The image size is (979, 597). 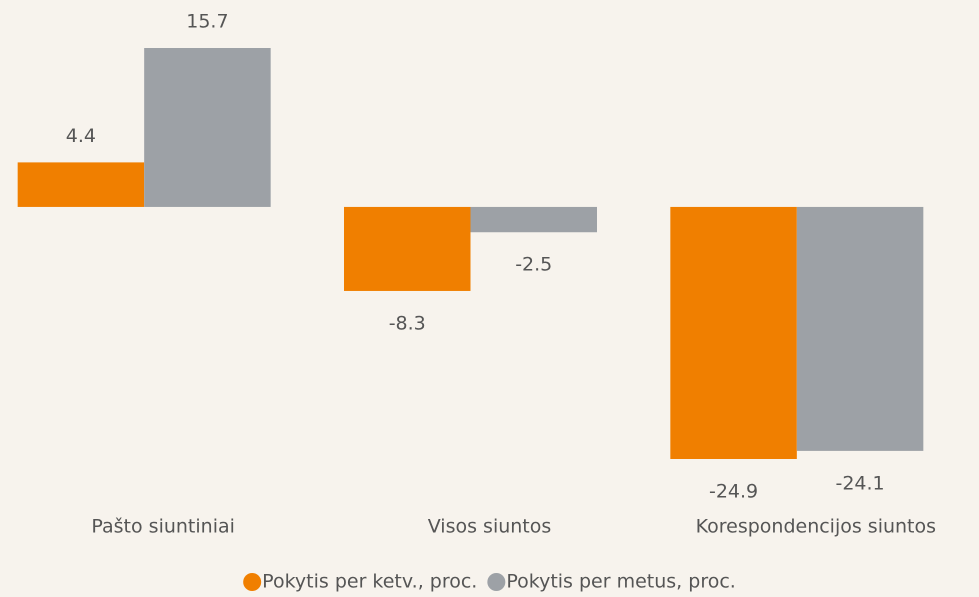 What do you see at coordinates (733, 492) in the screenshot?
I see `data-label: -24.9` at bounding box center [733, 492].